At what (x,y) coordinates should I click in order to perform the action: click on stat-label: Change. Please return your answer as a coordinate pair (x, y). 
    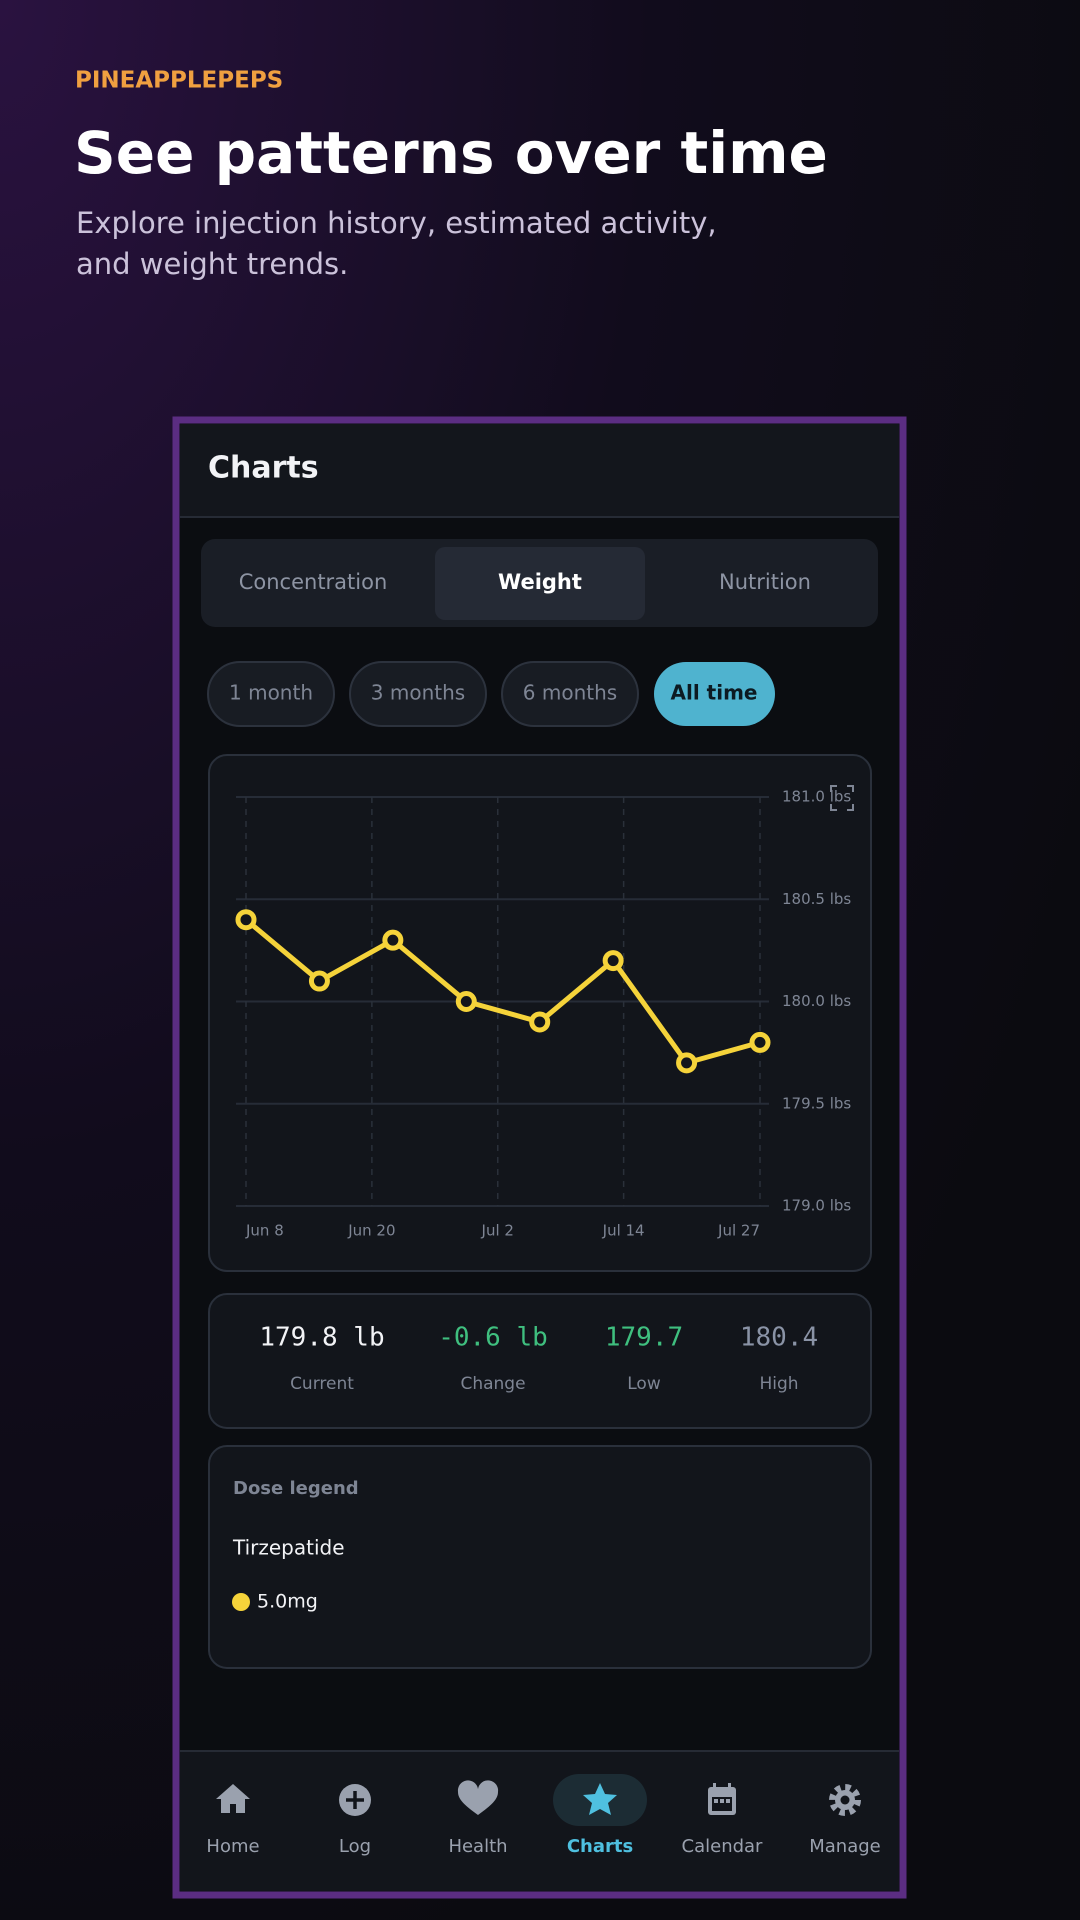
    Looking at the image, I should click on (492, 1384).